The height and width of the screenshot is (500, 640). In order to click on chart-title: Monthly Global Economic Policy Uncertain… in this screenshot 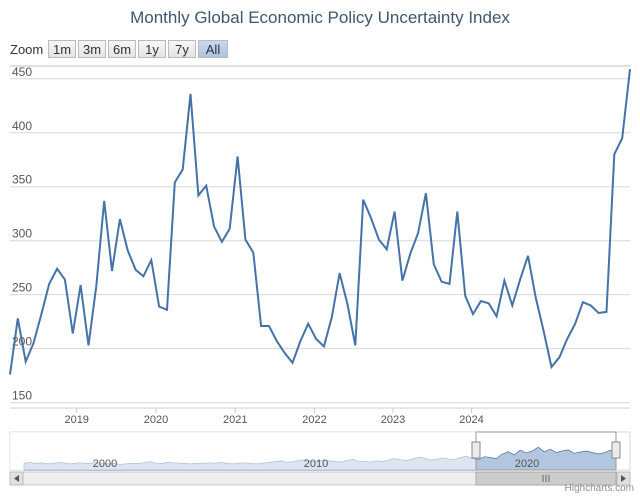, I will do `click(320, 17)`.